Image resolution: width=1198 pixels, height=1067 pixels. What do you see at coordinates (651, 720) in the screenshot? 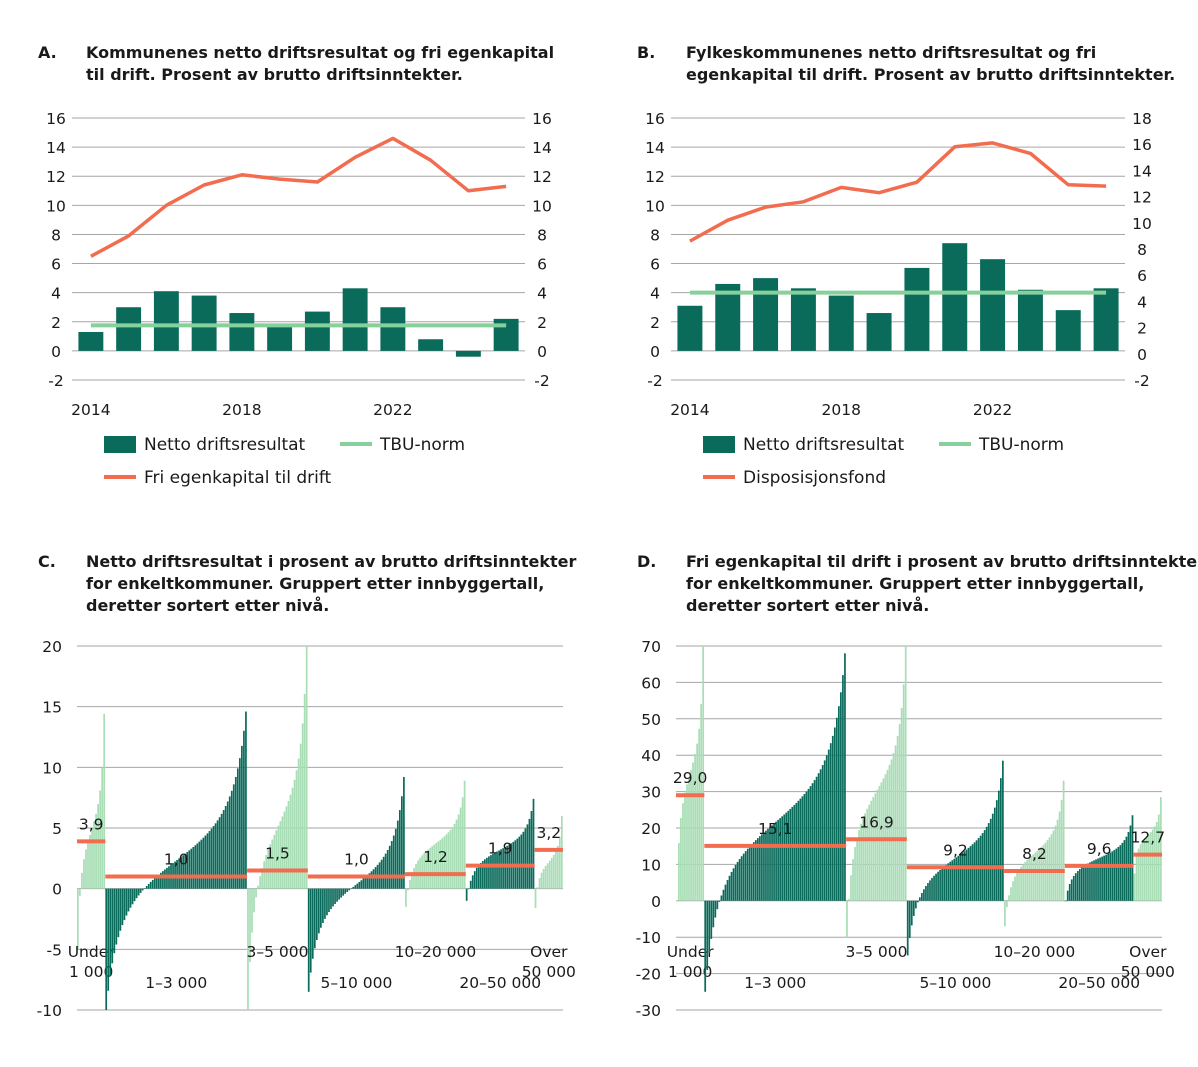
I see `y-tick: 50` at bounding box center [651, 720].